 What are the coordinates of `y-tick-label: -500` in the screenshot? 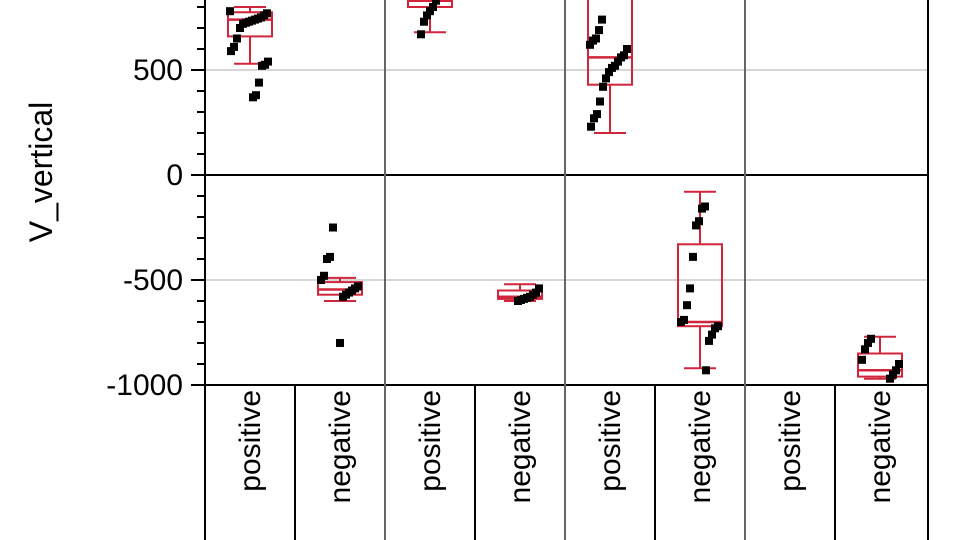 It's located at (153, 280).